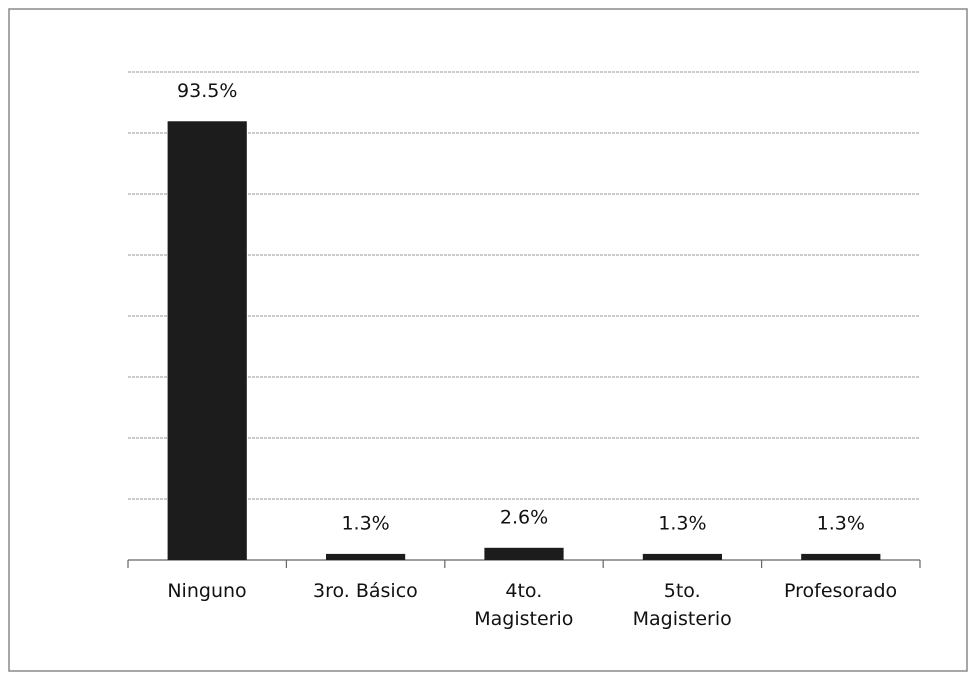  I want to click on x-tick-label: 5to. Magisterio, so click(682, 605).